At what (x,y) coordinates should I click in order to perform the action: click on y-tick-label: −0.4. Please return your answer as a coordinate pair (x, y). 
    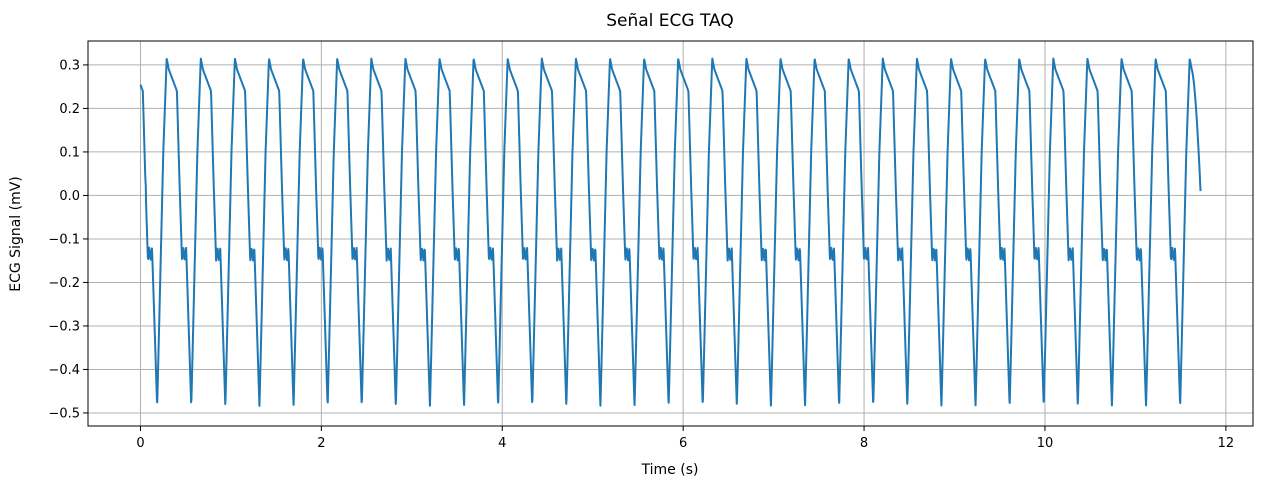
    Looking at the image, I should click on (64, 370).